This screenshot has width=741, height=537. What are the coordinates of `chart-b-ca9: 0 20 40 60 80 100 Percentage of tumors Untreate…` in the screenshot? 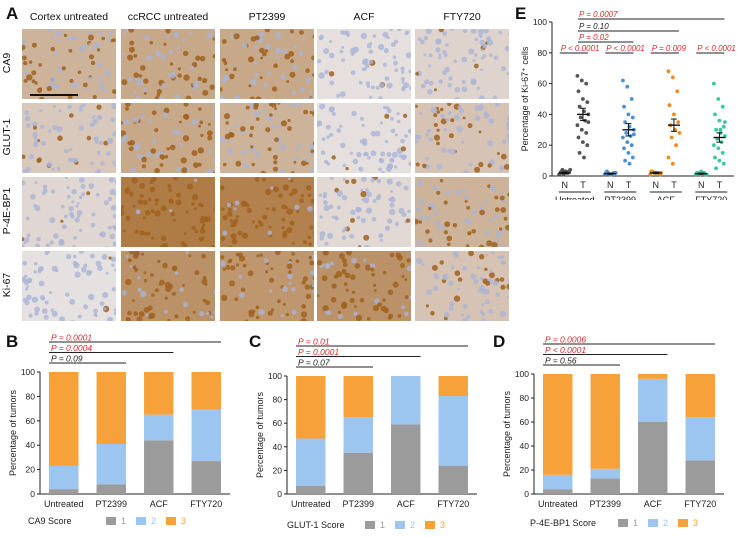 It's located at (119, 429).